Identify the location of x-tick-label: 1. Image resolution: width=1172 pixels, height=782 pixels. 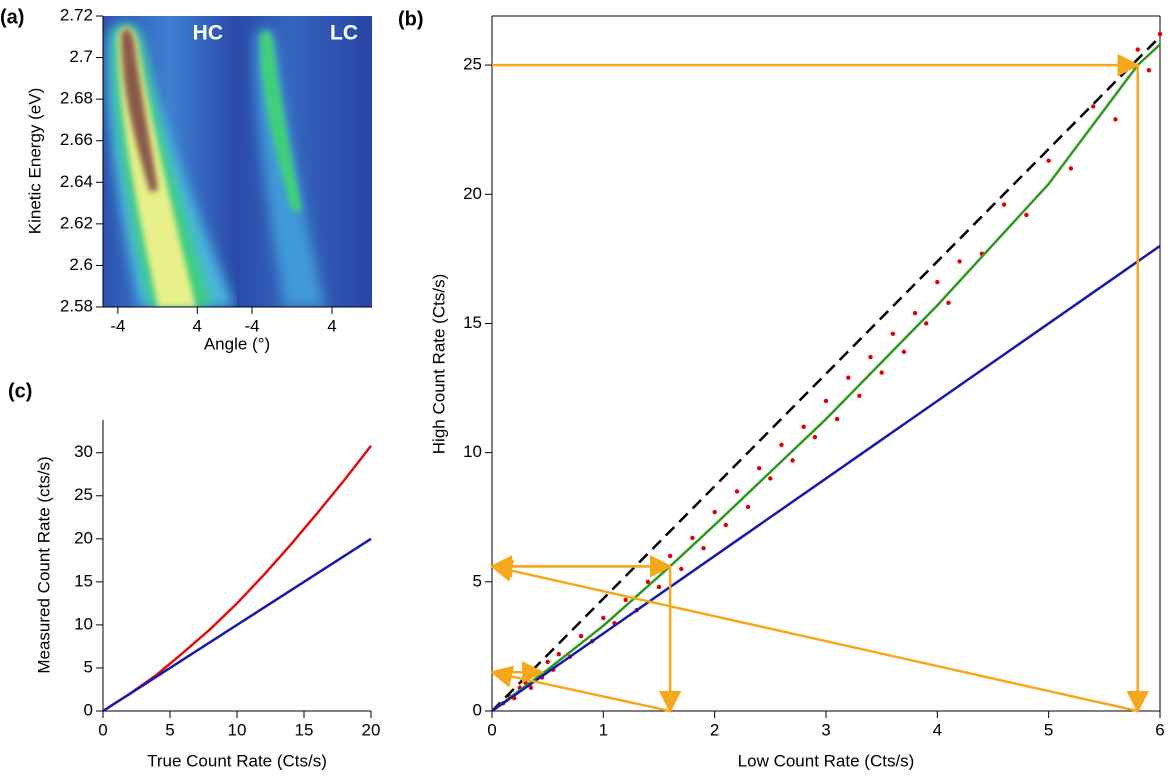
(603, 729).